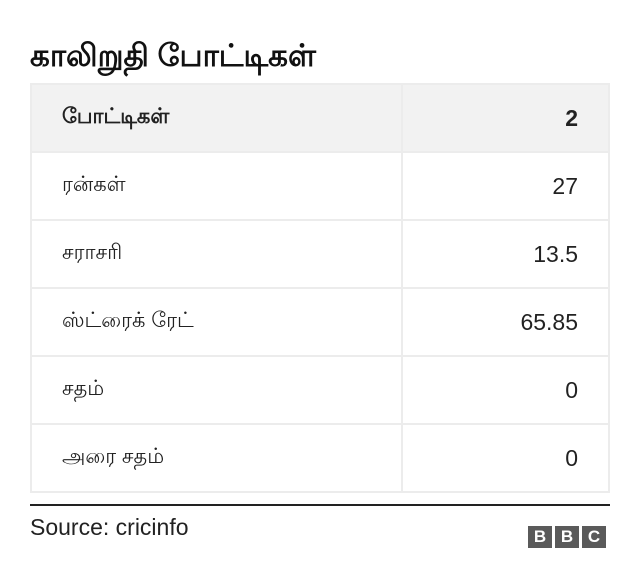  Describe the element at coordinates (173, 55) in the screenshot. I see `chart-title: காலிறுதி போட்டிகள்` at that location.